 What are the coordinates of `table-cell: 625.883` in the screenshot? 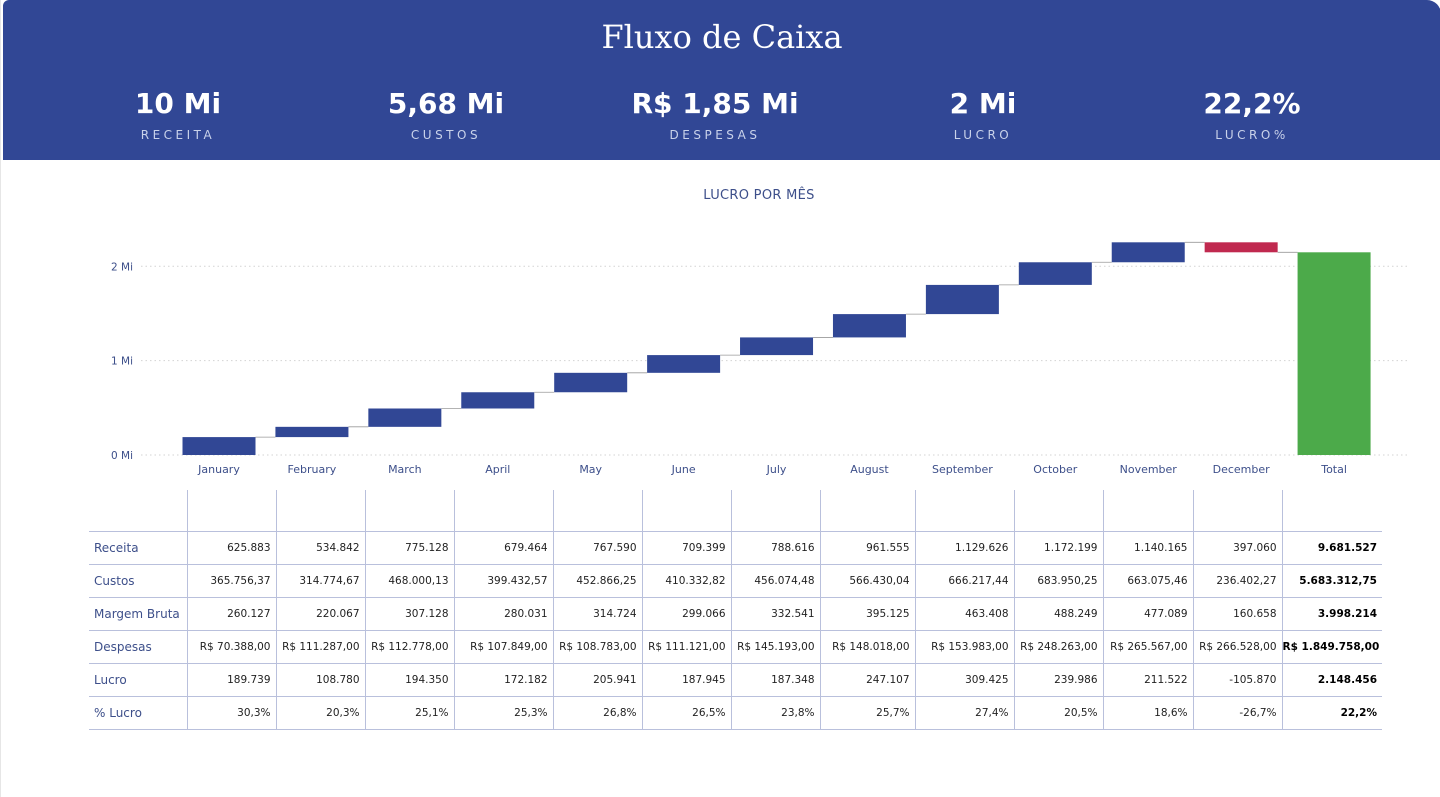 It's located at (231, 548).